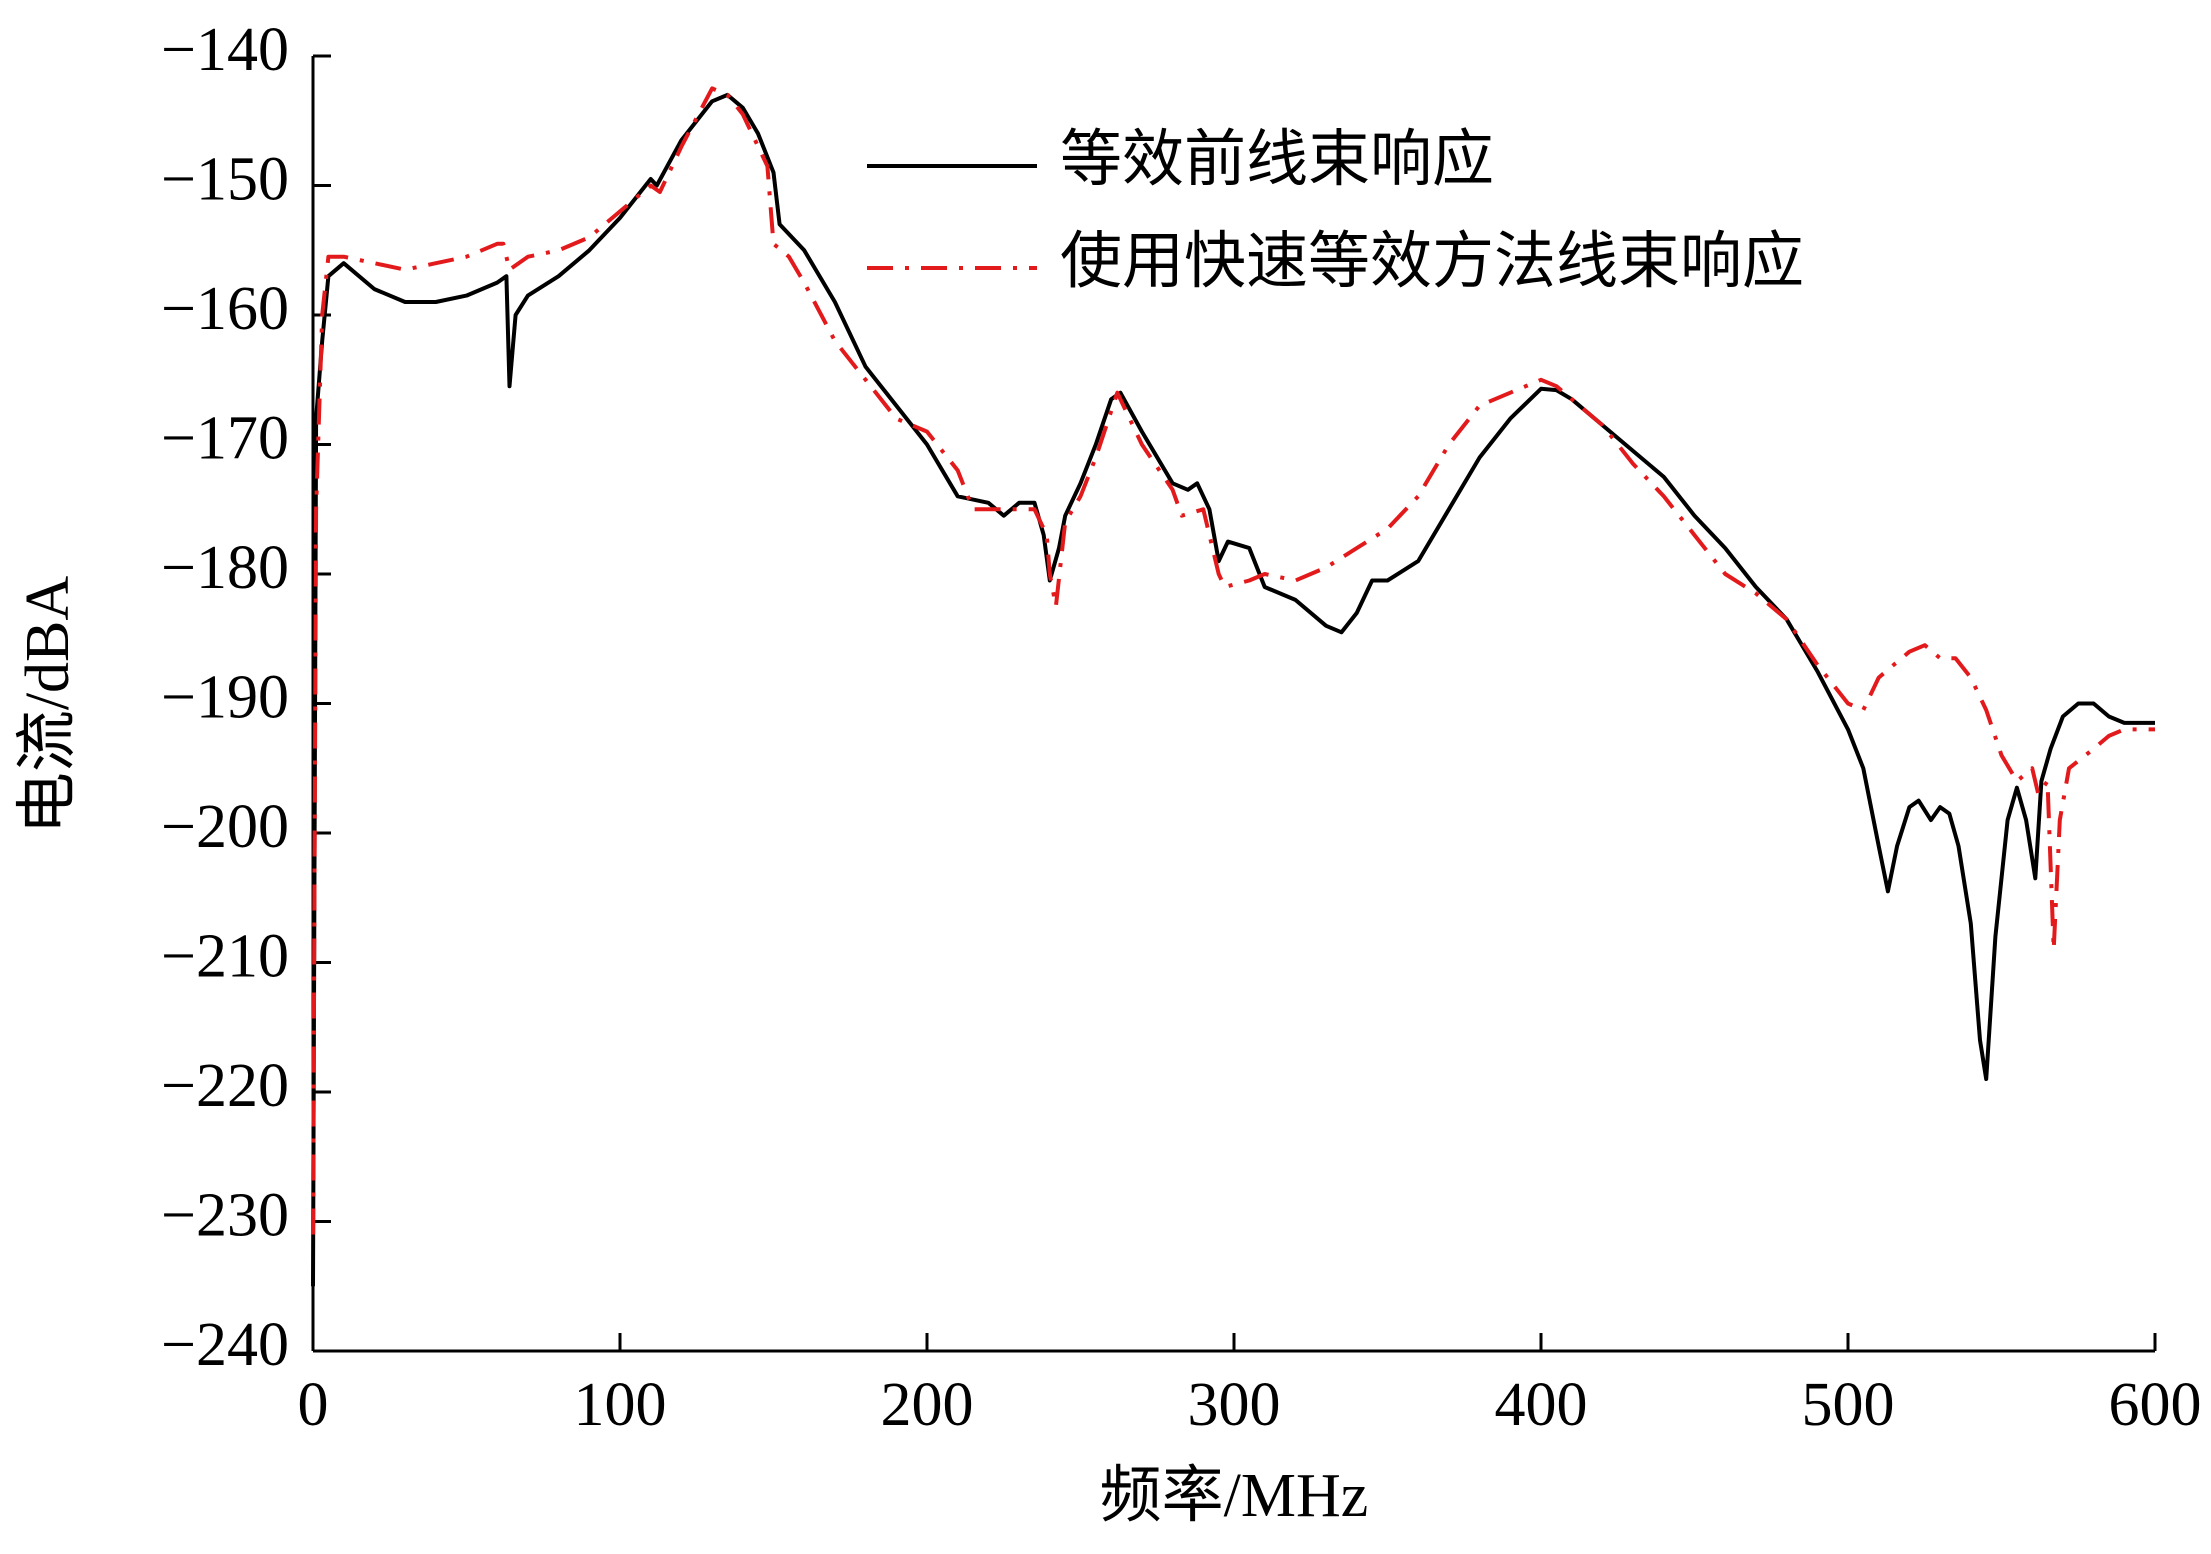 This screenshot has height=1554, width=2211. I want to click on x-tick-label: 100, so click(620, 1405).